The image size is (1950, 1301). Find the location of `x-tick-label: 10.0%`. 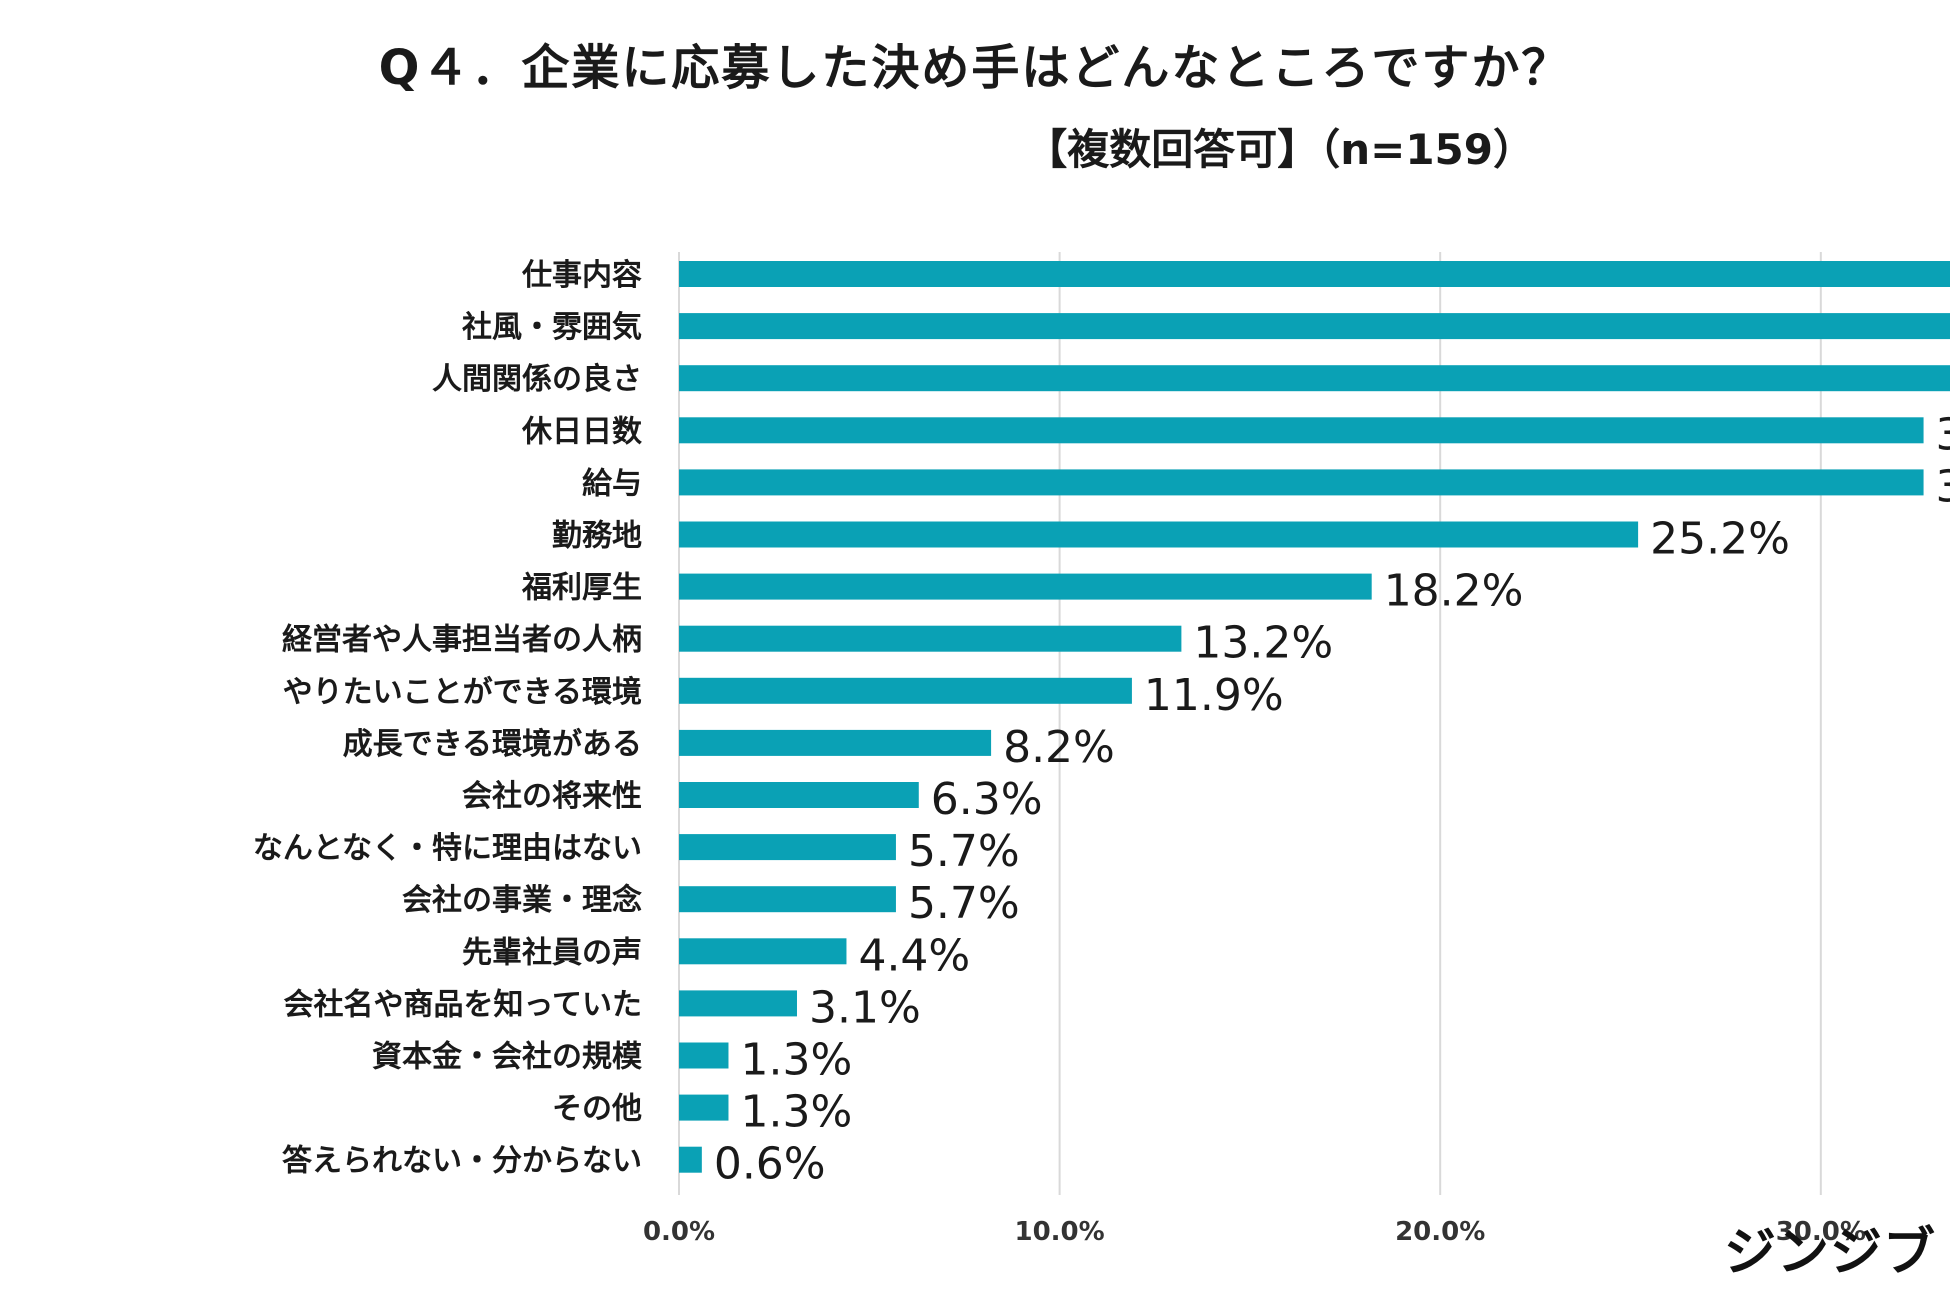

x-tick-label: 10.0% is located at coordinates (1059, 1232).